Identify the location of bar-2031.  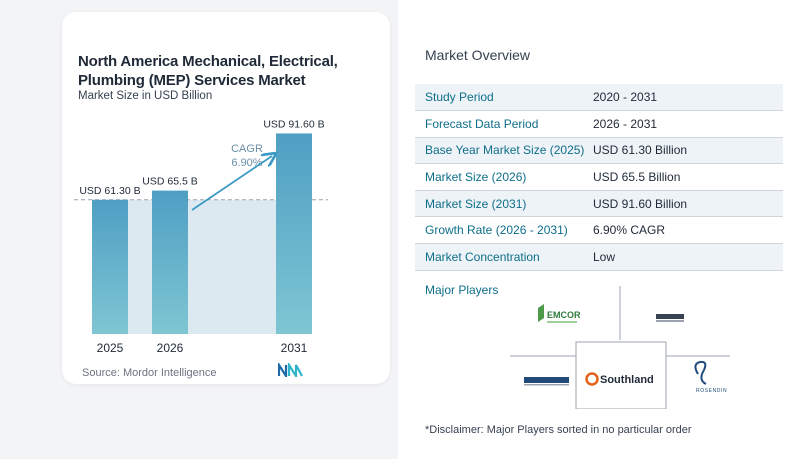
(294, 233).